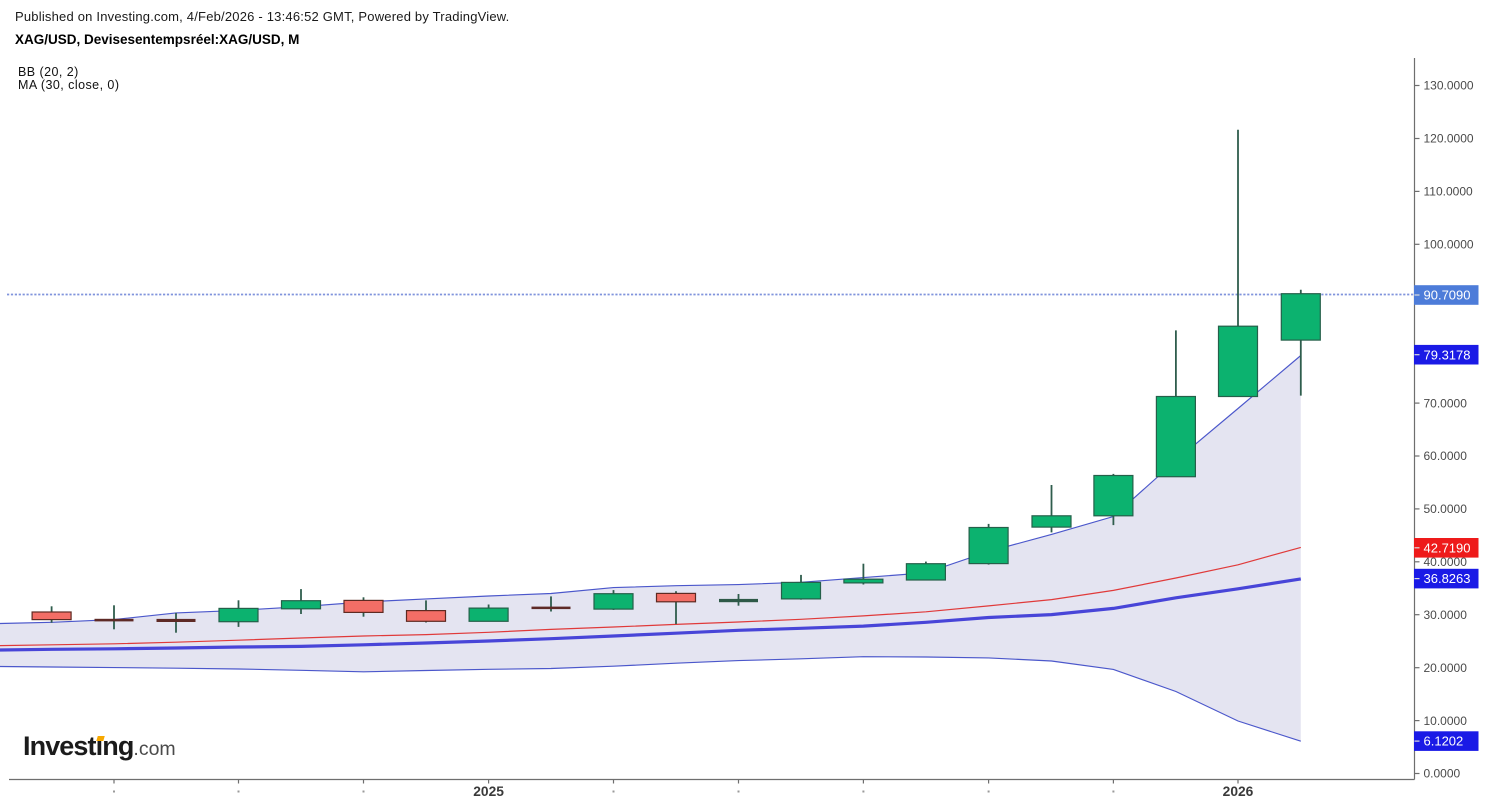  What do you see at coordinates (1238, 791) in the screenshot?
I see `svg-text: 2026` at bounding box center [1238, 791].